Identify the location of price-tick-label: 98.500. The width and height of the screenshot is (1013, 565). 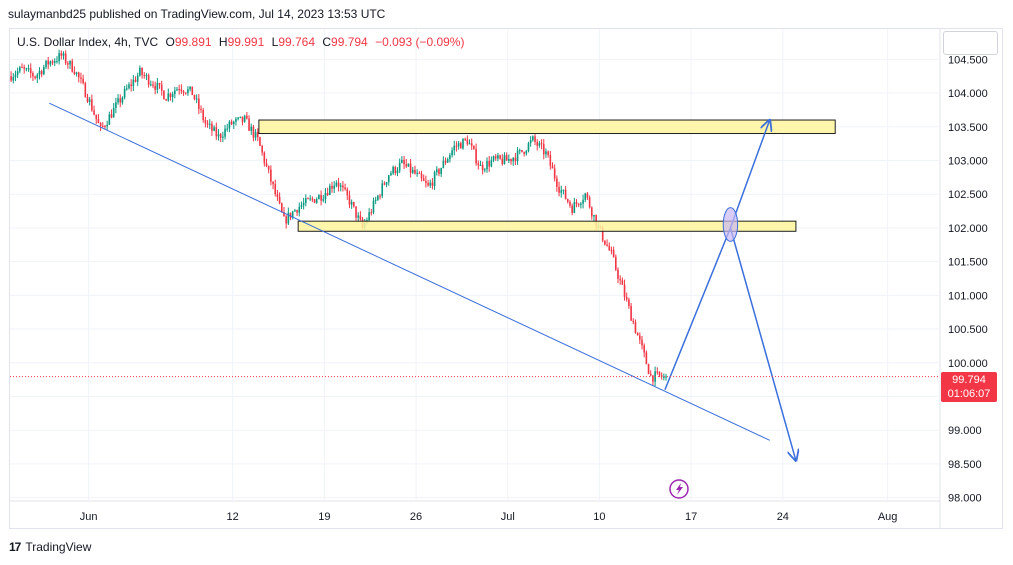
(965, 465).